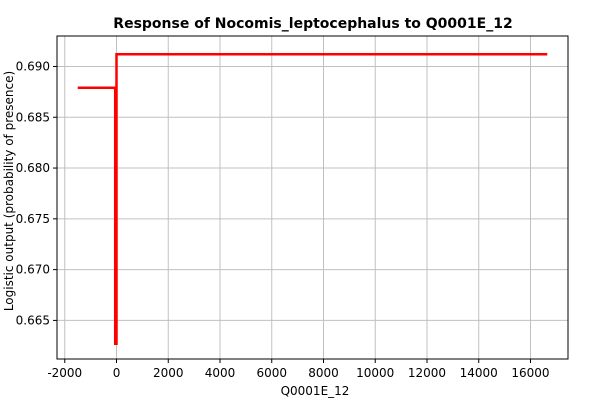 Image resolution: width=600 pixels, height=400 pixels. Describe the element at coordinates (117, 373) in the screenshot. I see `x-tick-label: 0` at that location.